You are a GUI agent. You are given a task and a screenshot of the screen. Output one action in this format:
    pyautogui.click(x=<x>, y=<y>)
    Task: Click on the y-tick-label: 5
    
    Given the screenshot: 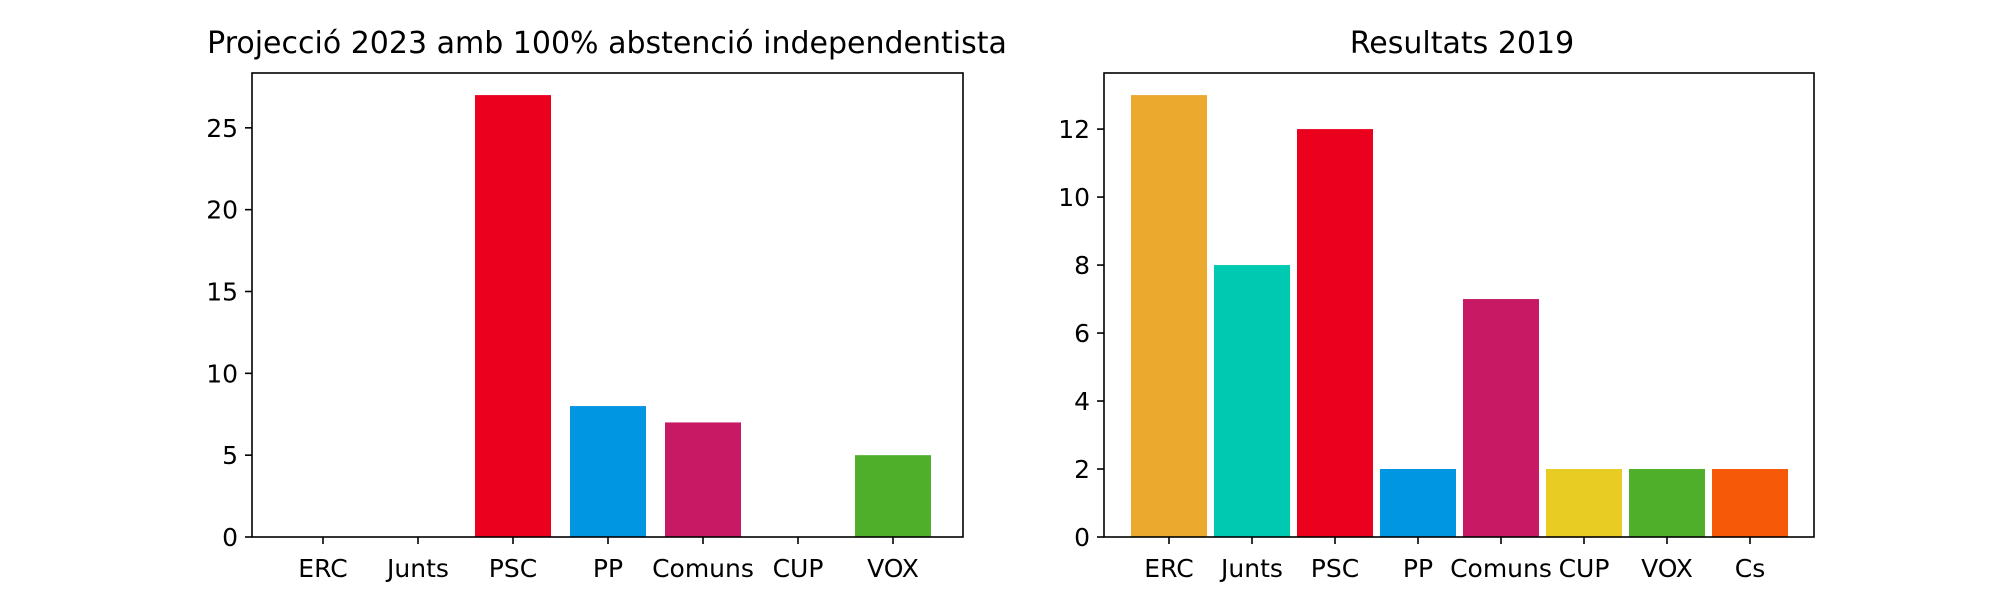 What is the action you would take?
    pyautogui.click(x=230, y=455)
    